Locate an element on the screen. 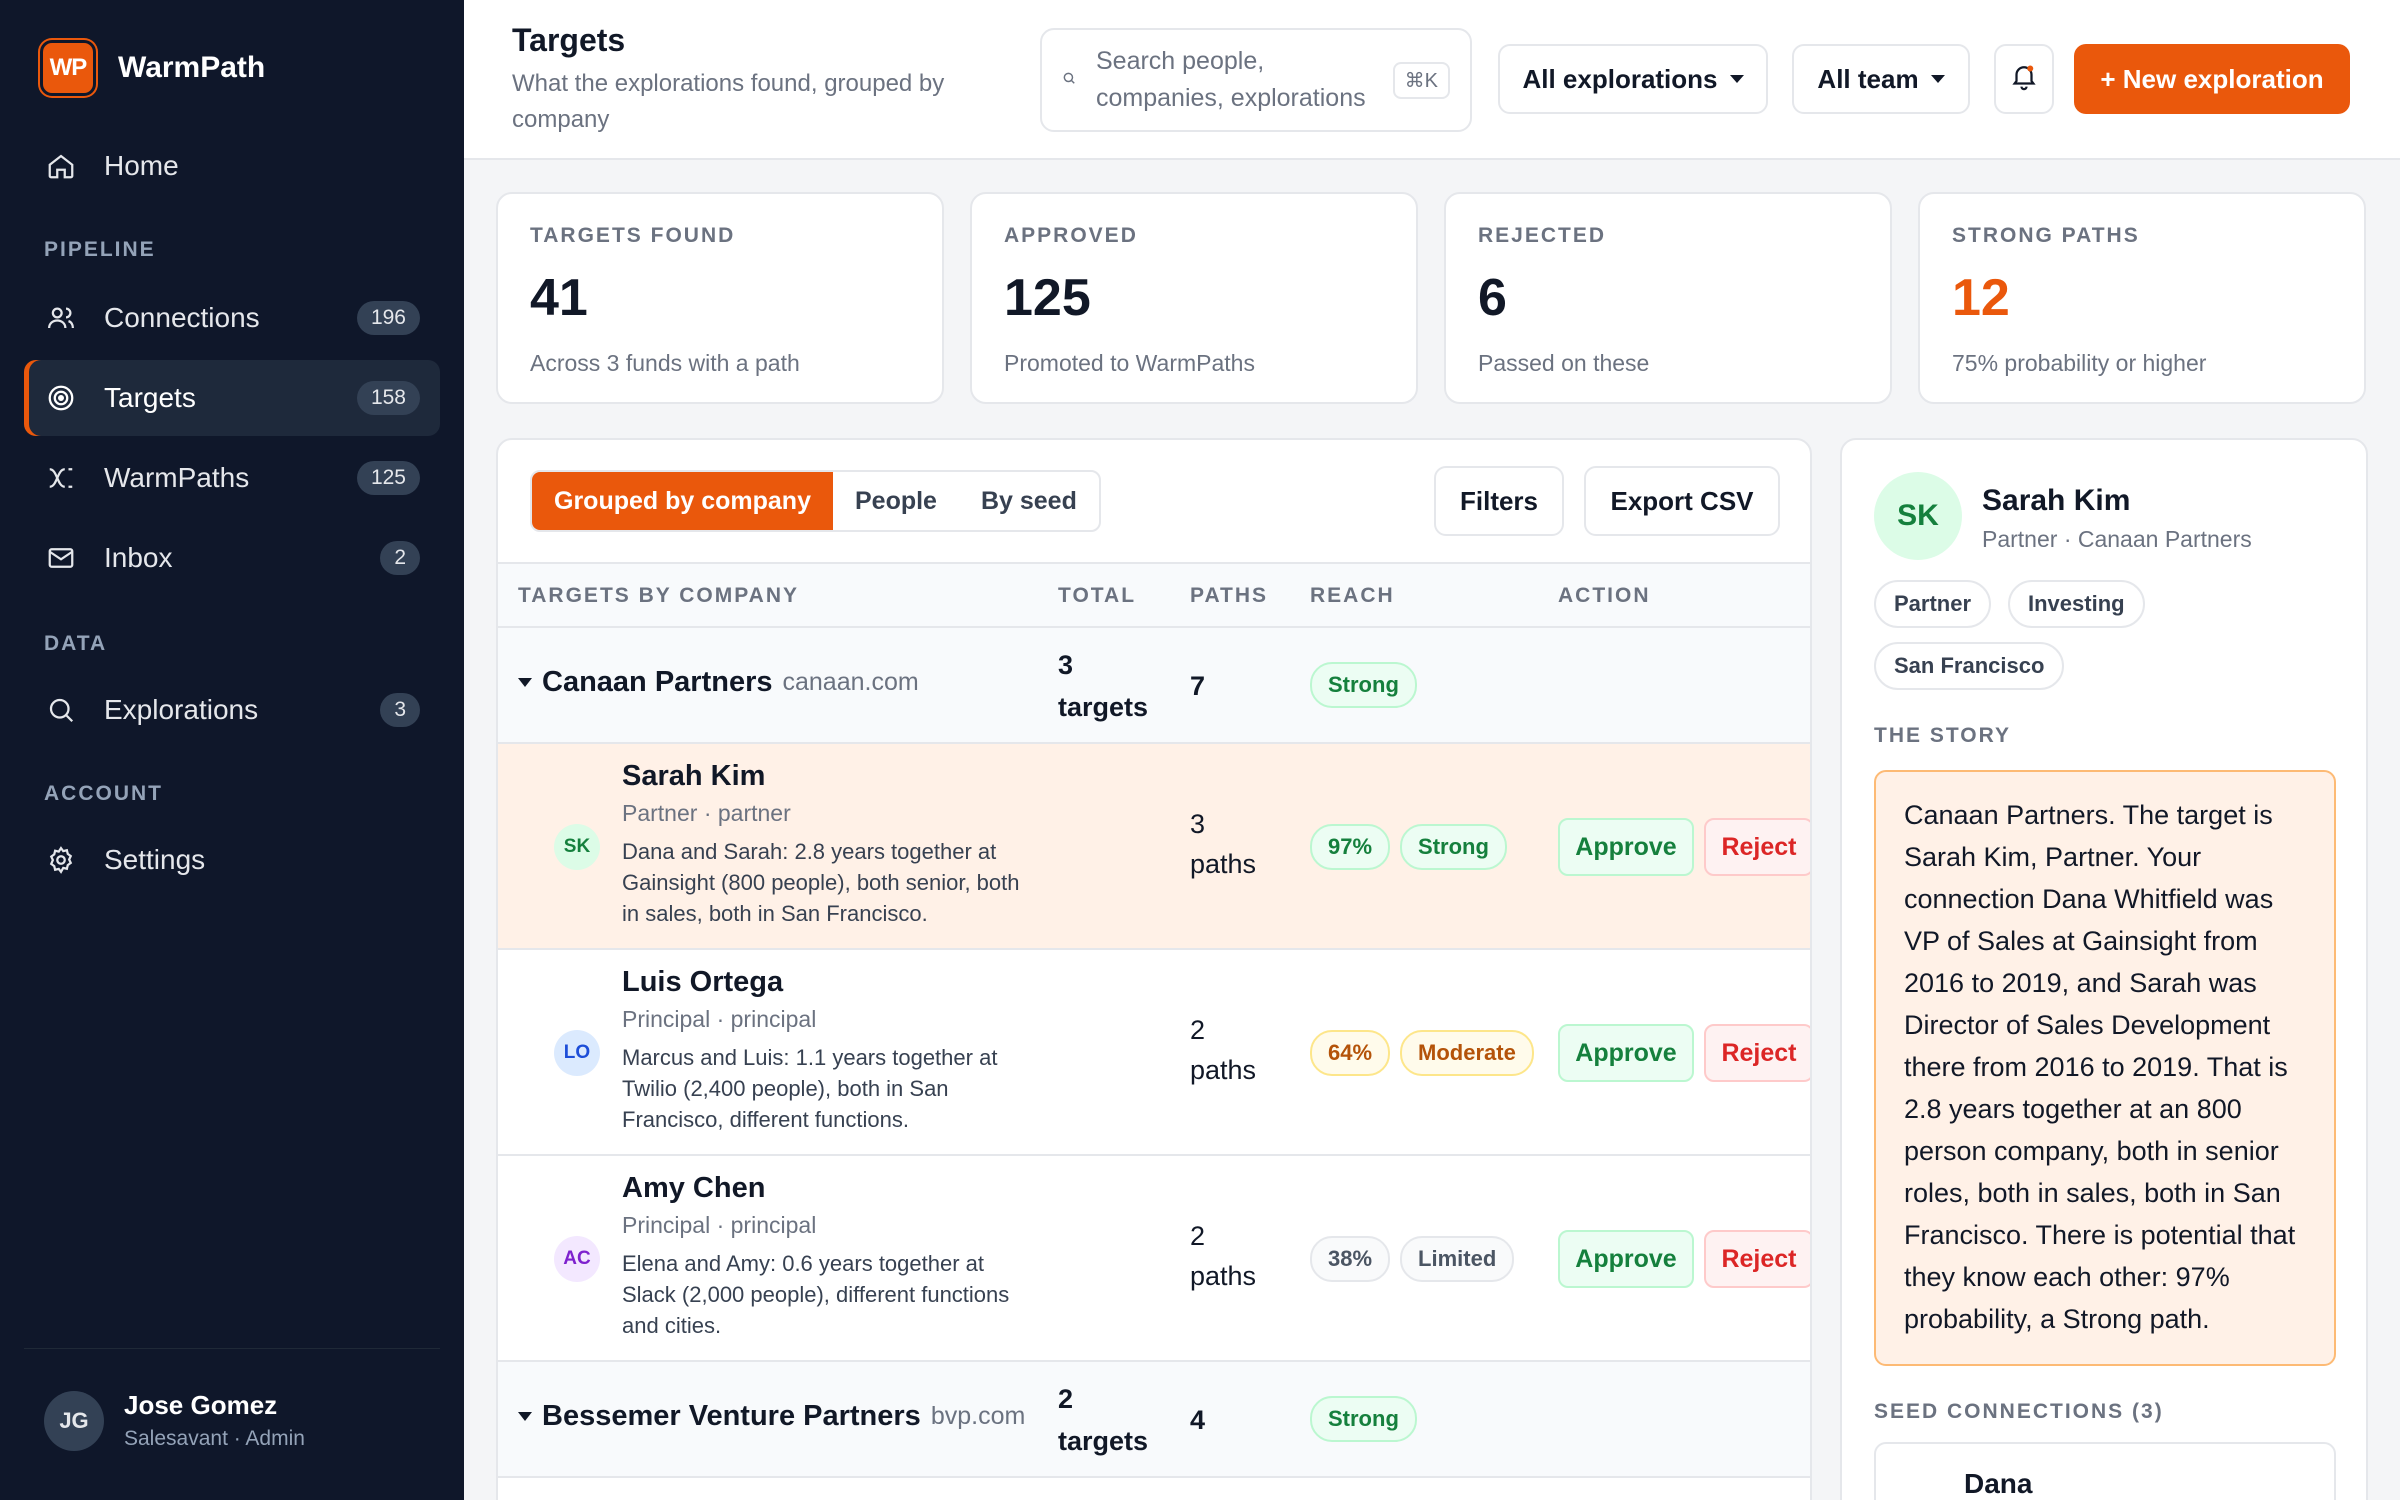 Image resolution: width=2400 pixels, height=1500 pixels. count-badge: 158 is located at coordinates (388, 398).